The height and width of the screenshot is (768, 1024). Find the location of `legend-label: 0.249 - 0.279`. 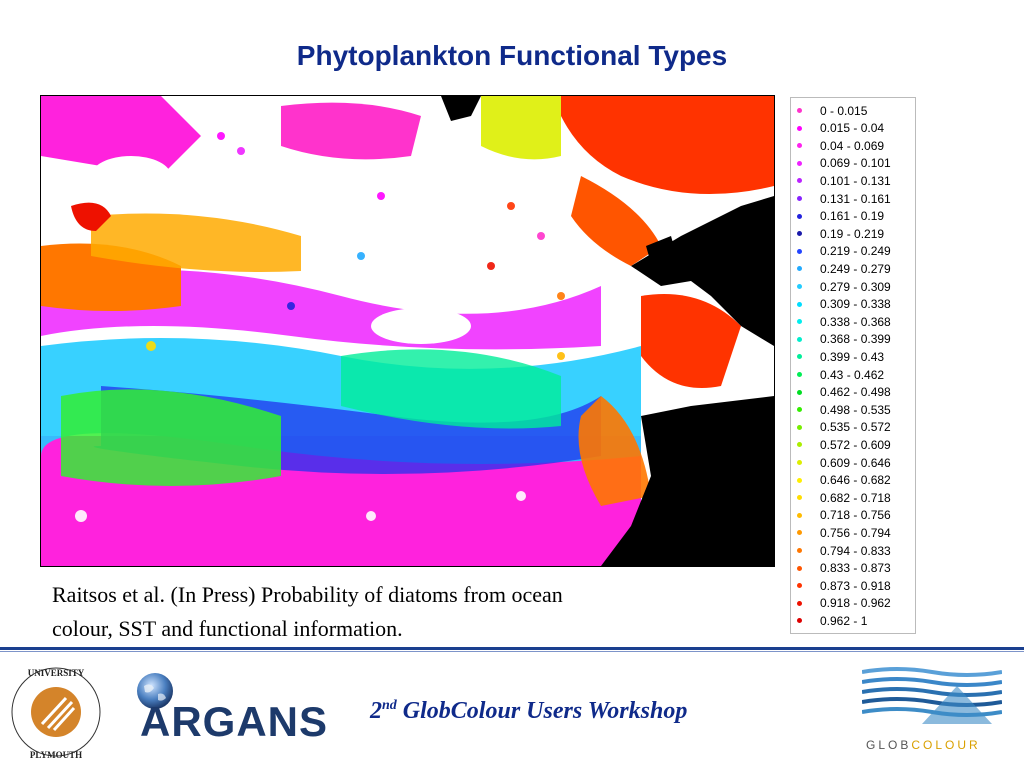

legend-label: 0.249 - 0.279 is located at coordinates (855, 268).